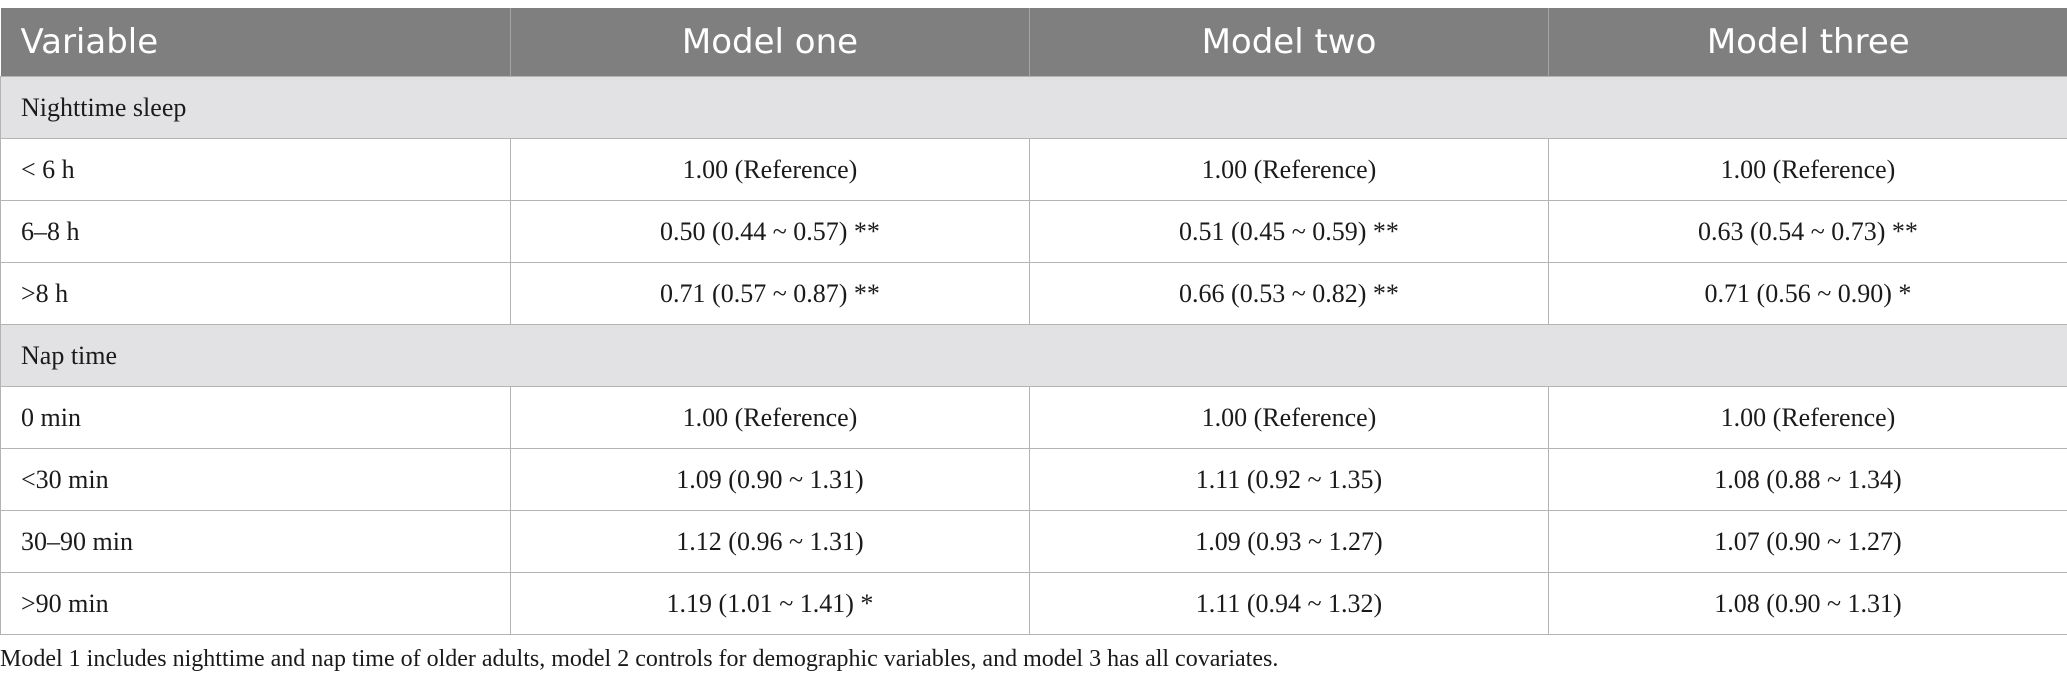 The image size is (2067, 688). What do you see at coordinates (1289, 293) in the screenshot?
I see `cell-model-two: 0.66 (0.53 ~ 0.82) **` at bounding box center [1289, 293].